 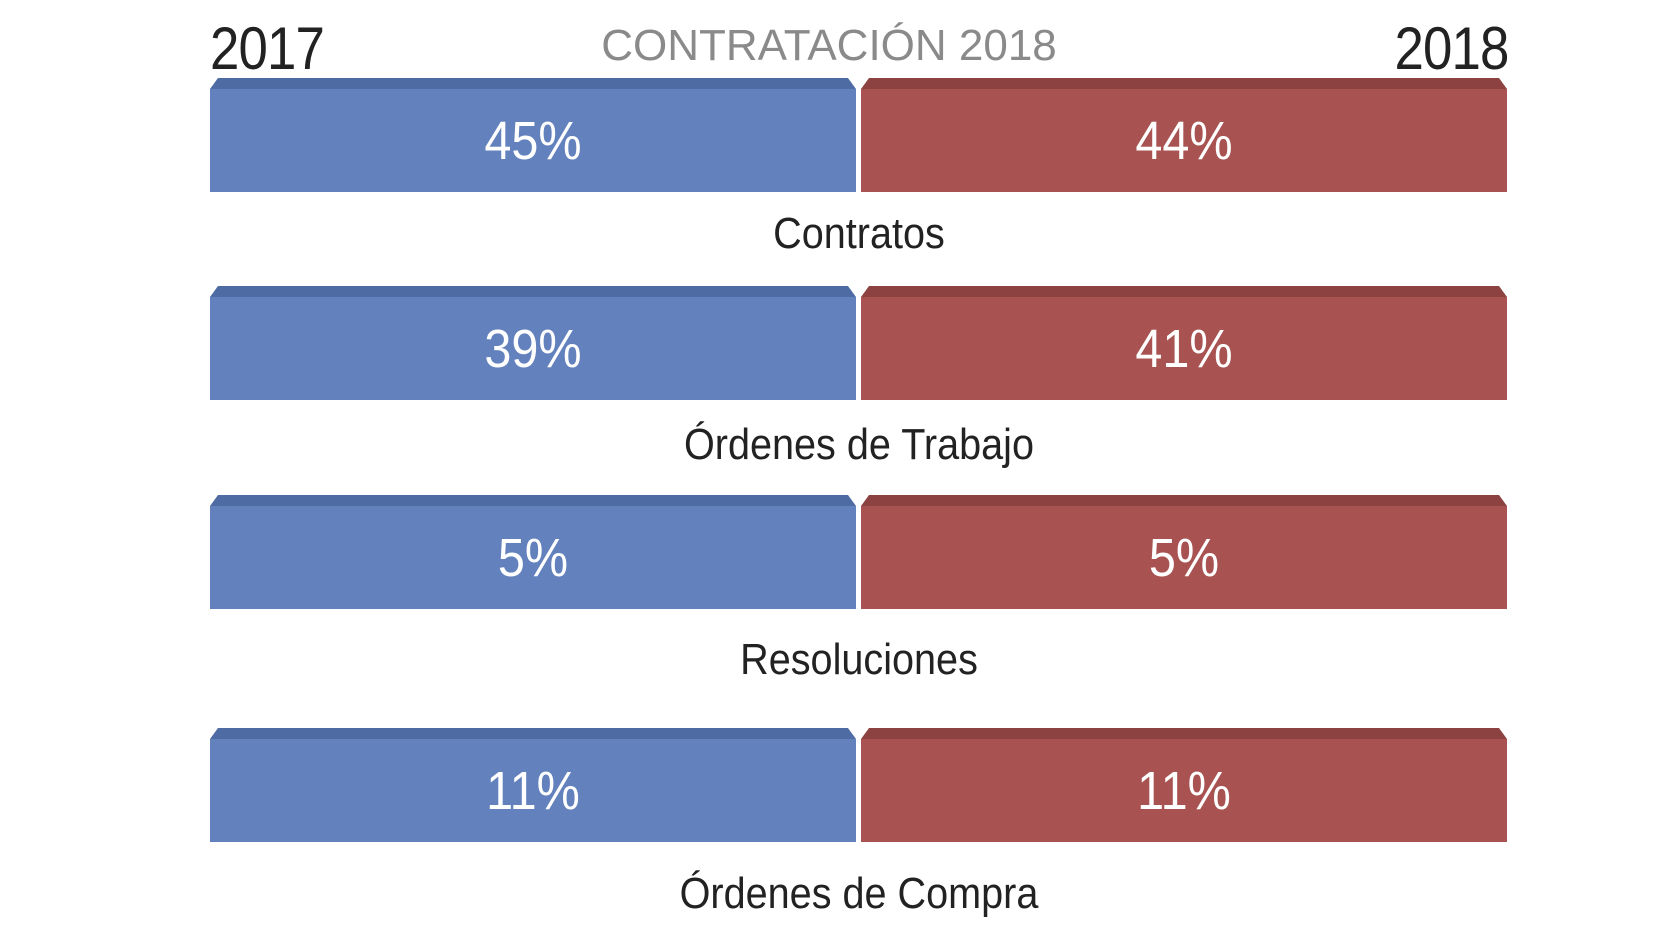 I want to click on category-label: Órdenes de Compra, so click(x=859, y=893).